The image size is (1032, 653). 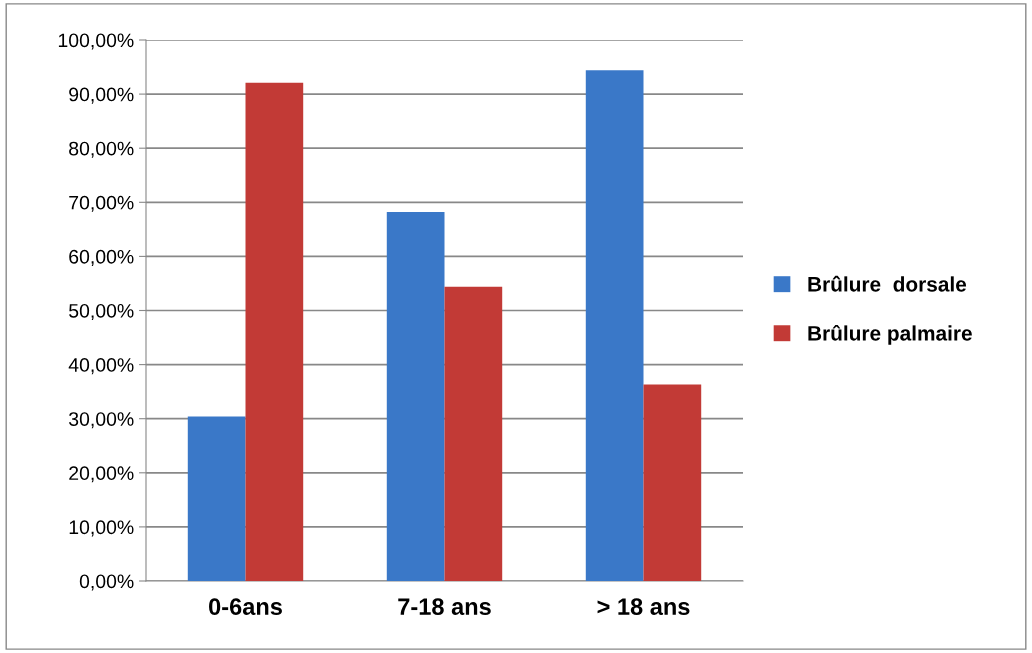 What do you see at coordinates (101, 203) in the screenshot?
I see `y-tick-label: 70,00%` at bounding box center [101, 203].